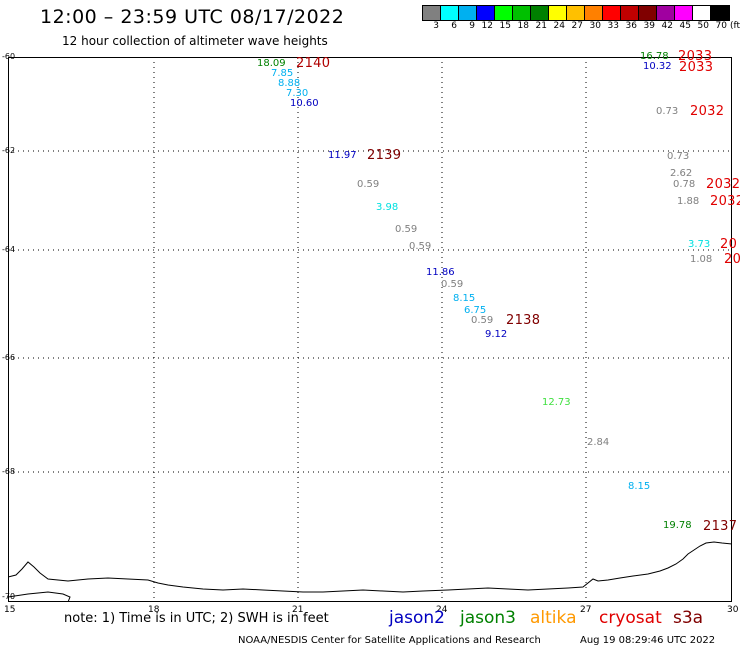 The image size is (740, 650). What do you see at coordinates (648, 640) in the screenshot?
I see `generated-timestamp: Aug 19 08:29:46 UTC 2022` at bounding box center [648, 640].